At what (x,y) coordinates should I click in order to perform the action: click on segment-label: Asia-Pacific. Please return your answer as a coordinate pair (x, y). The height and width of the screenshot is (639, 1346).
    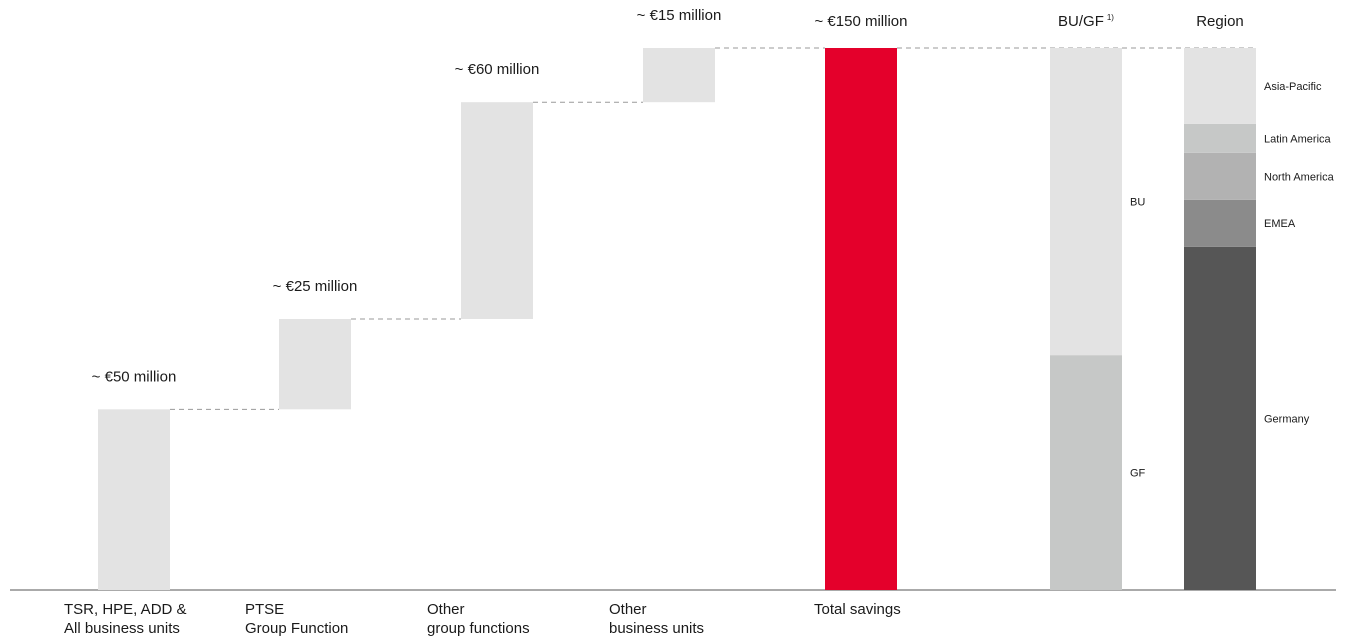
    Looking at the image, I should click on (1293, 87).